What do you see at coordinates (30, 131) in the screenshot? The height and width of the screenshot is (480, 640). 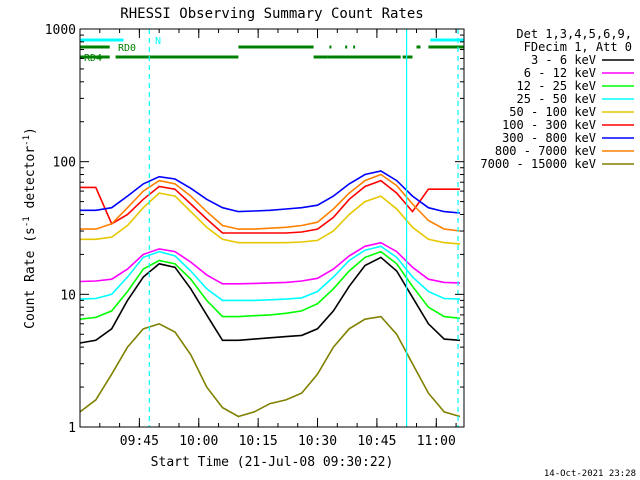 I see `y-axis-label-end: )` at bounding box center [30, 131].